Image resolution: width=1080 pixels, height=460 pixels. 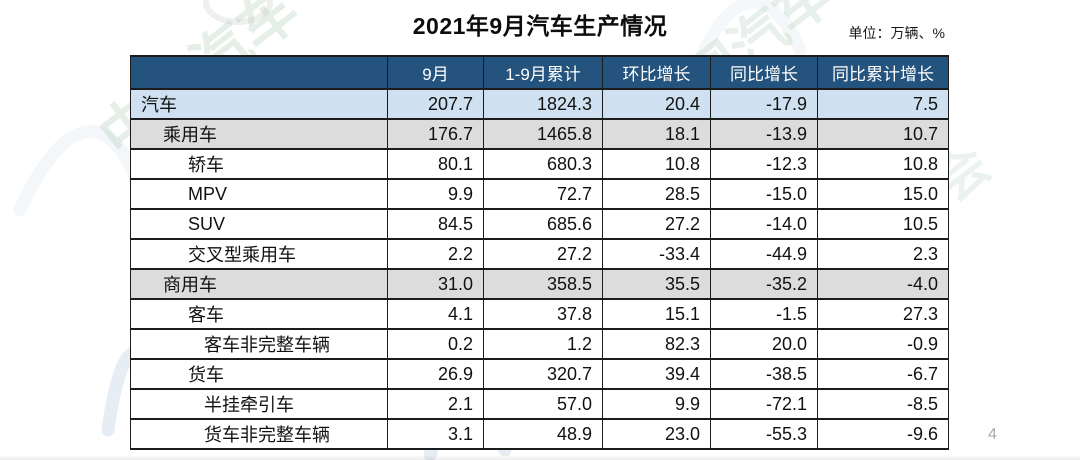 I want to click on row-label: 货车非完整车辆, so click(x=259, y=434).